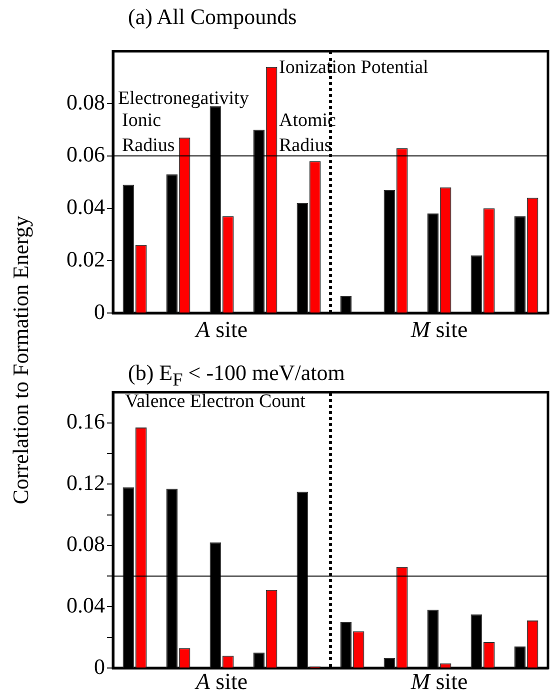 The image size is (550, 694). I want to click on y-tick-label: 0.16, so click(85, 421).